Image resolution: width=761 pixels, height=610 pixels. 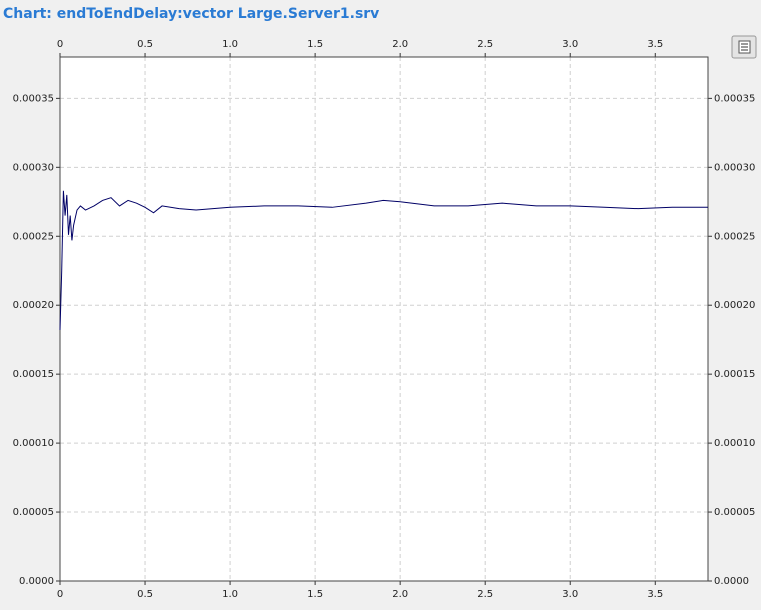 I want to click on legend-button, so click(x=744, y=47).